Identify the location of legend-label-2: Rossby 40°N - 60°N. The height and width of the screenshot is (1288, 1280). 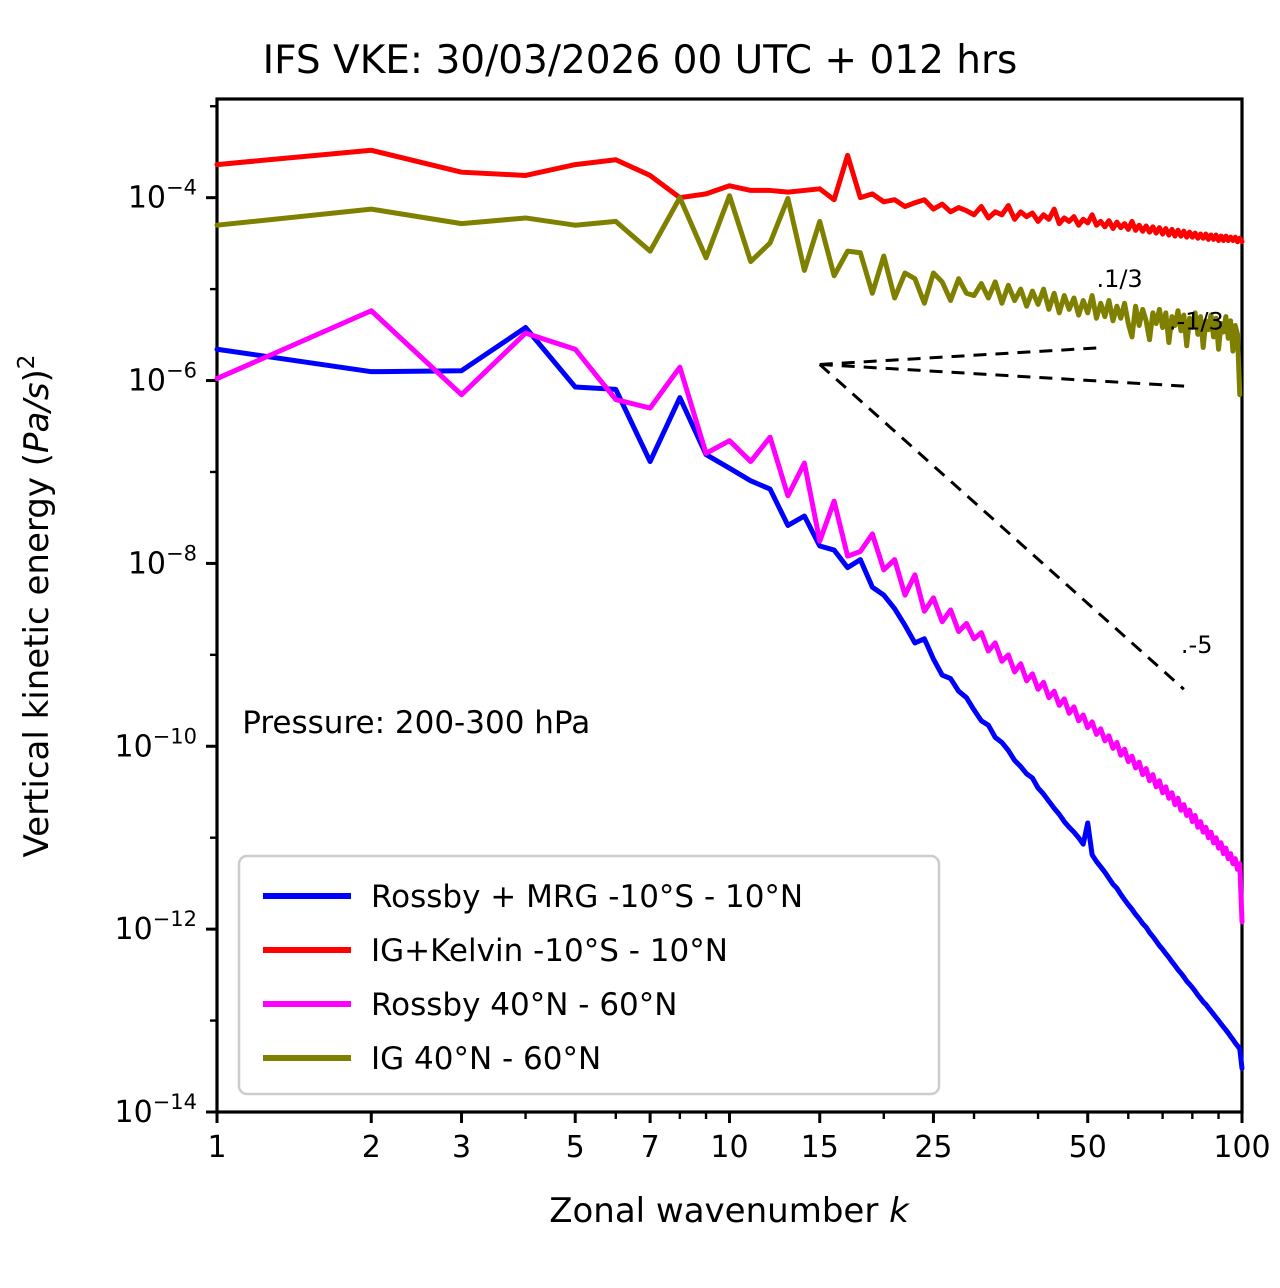
(524, 1005).